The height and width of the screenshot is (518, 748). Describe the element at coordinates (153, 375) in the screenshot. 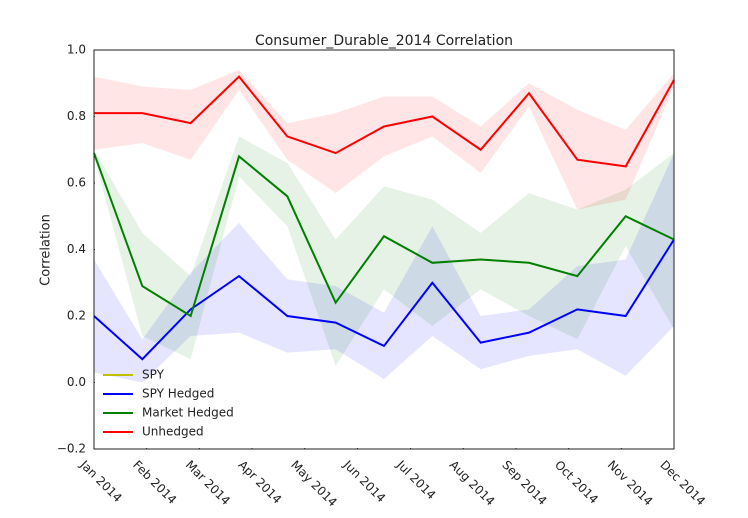

I see `legend-label: SPY` at that location.